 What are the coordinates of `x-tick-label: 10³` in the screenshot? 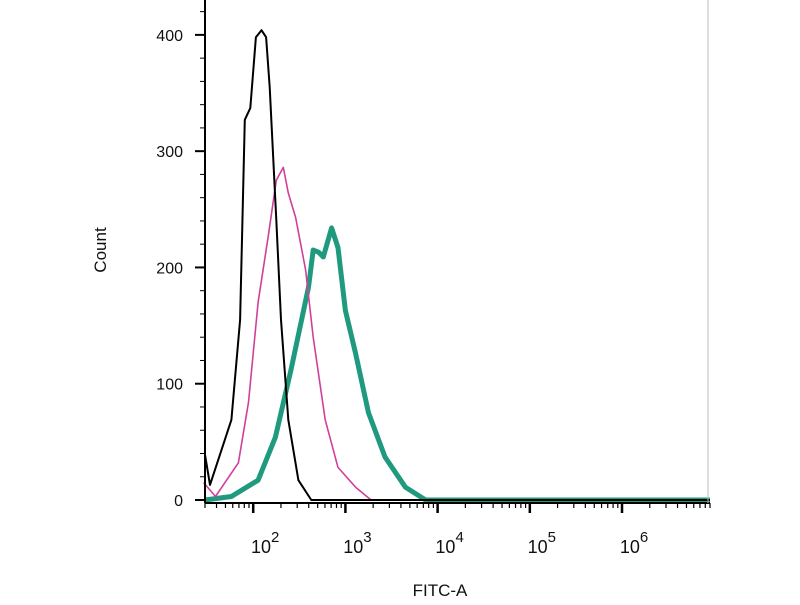 It's located at (357, 543).